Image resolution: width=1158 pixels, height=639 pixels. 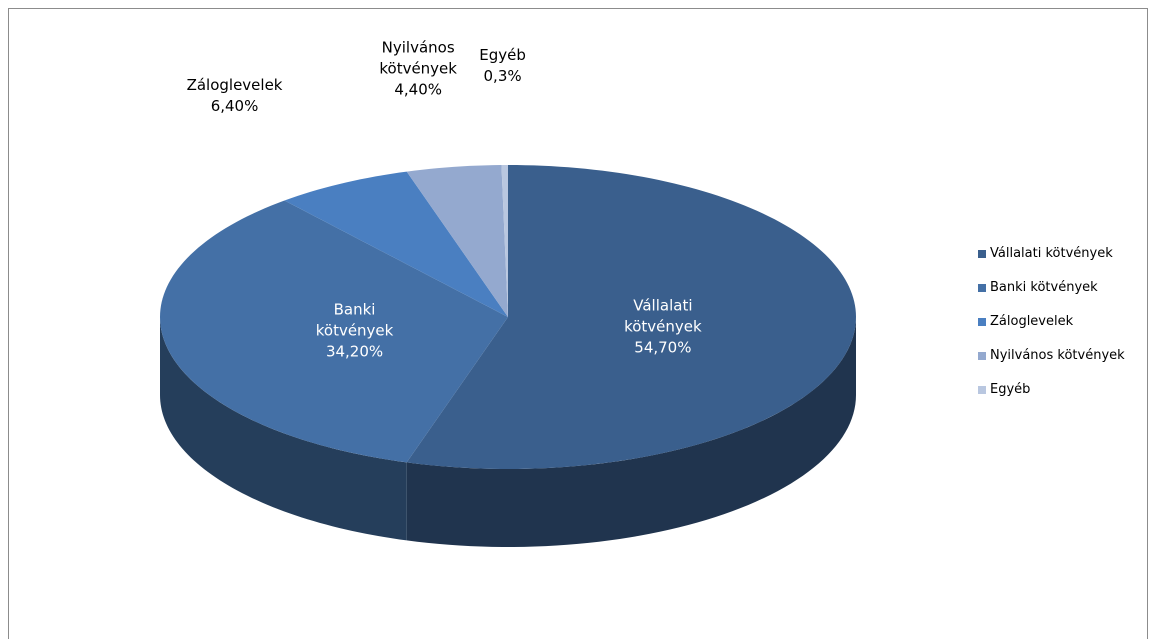 I want to click on label-category: Egyéb, so click(x=502, y=55).